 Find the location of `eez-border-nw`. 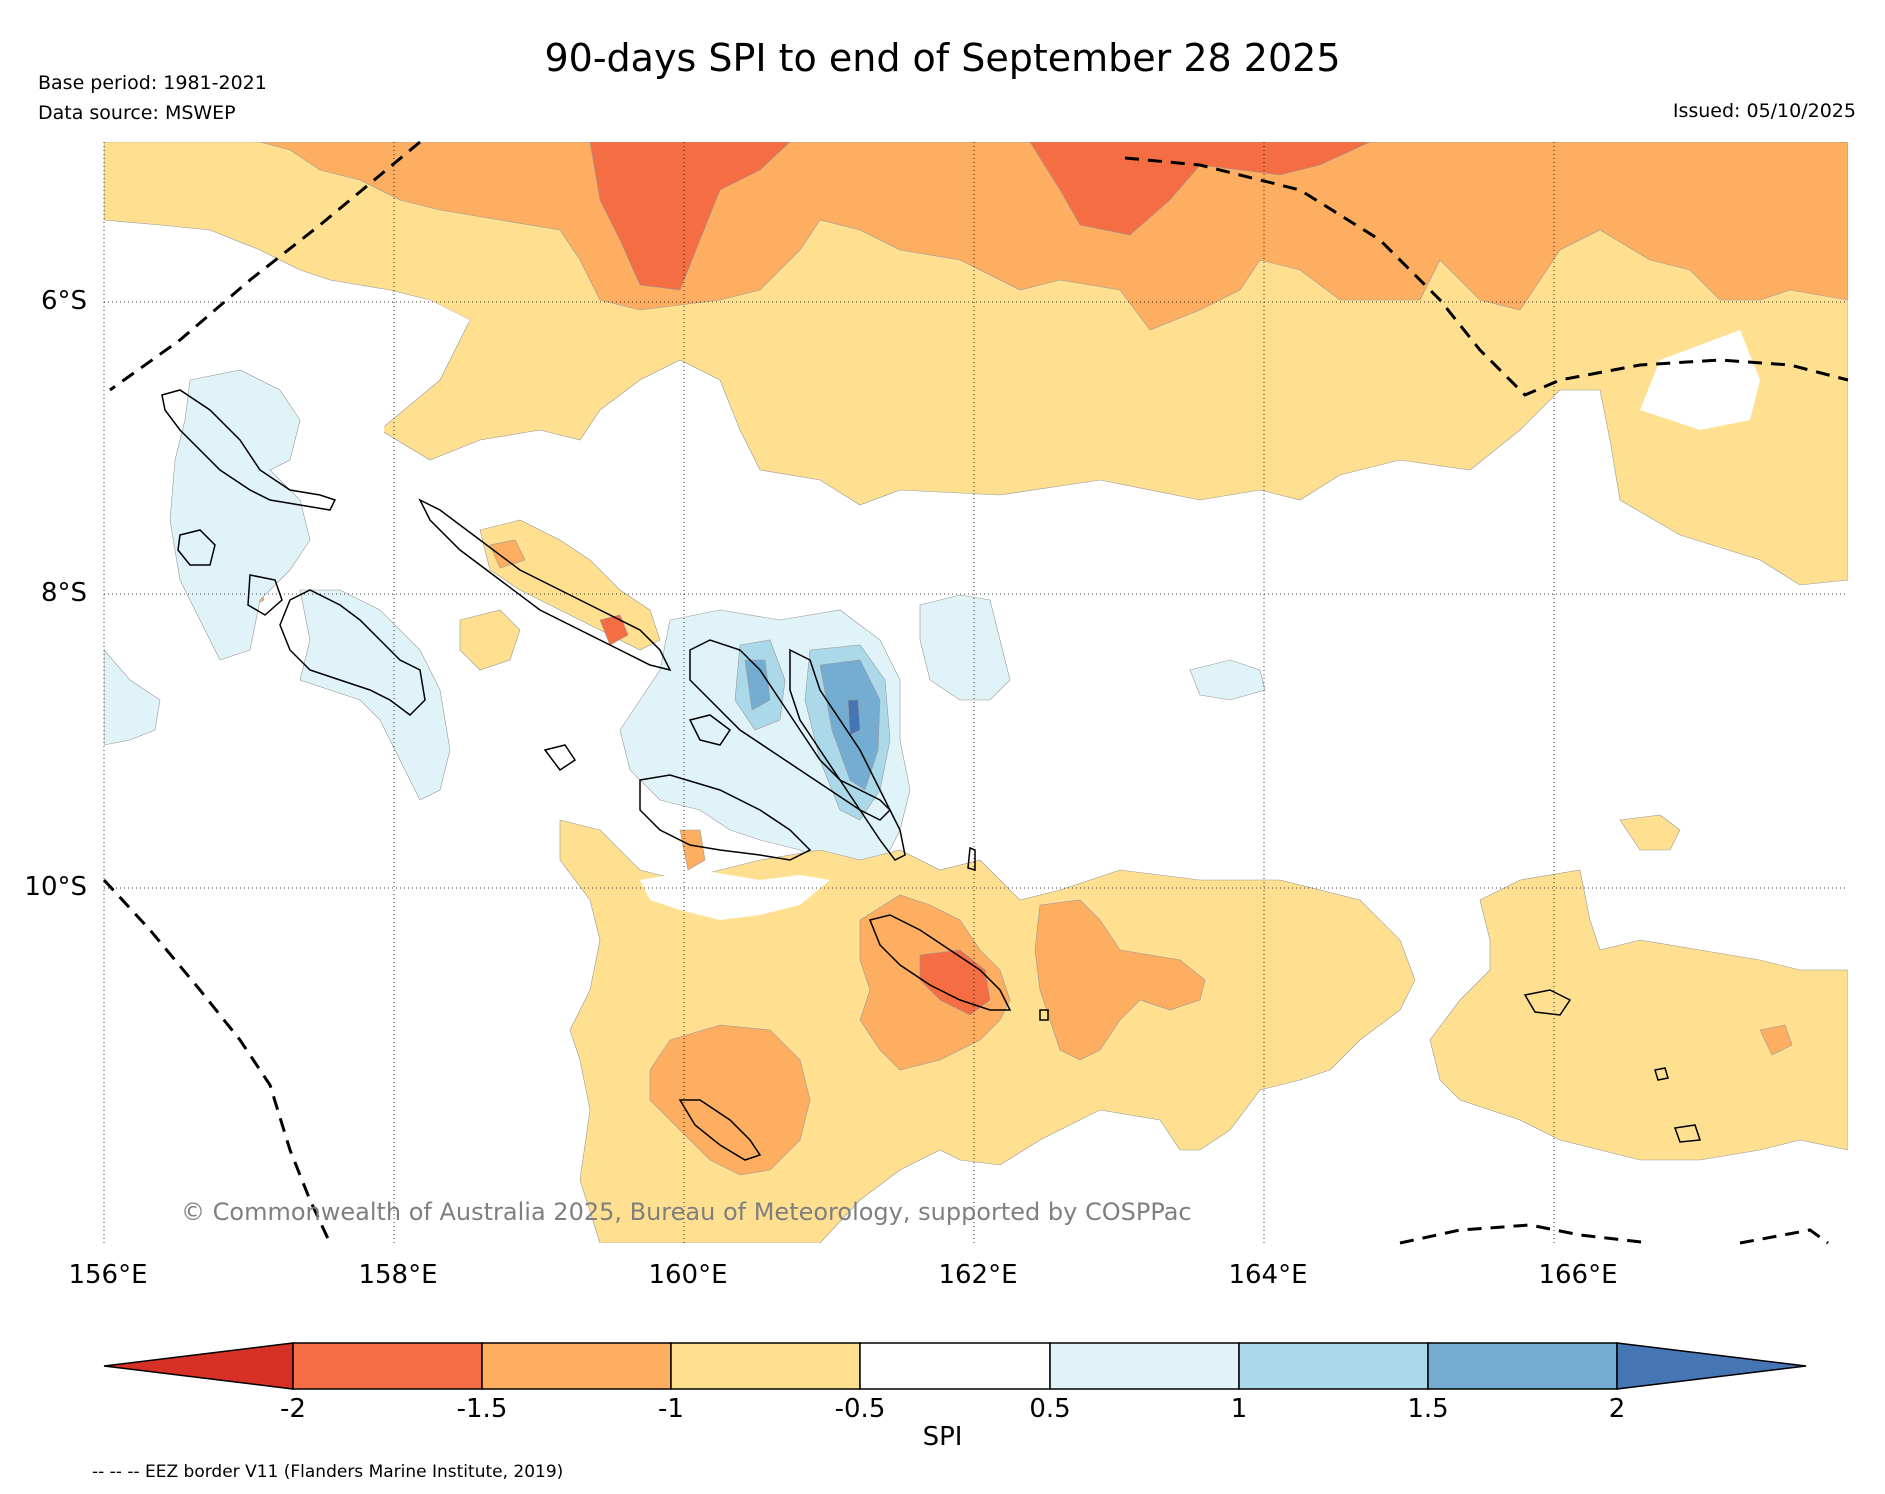

eez-border-nw is located at coordinates (265, 266).